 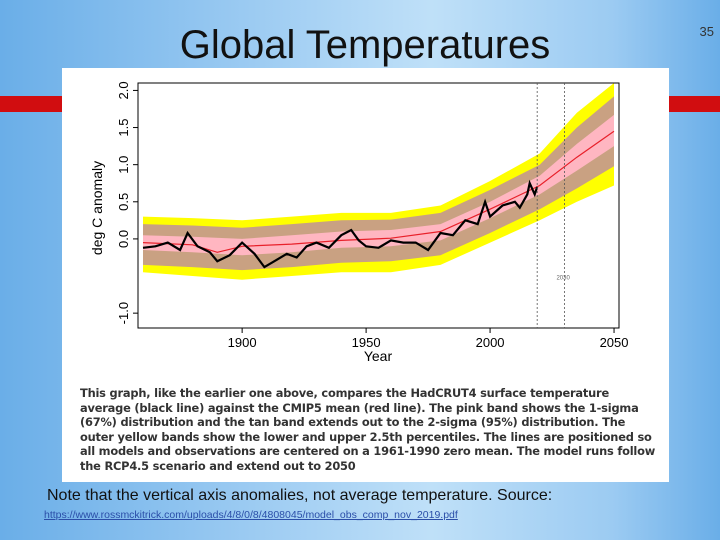 I want to click on x-tick-label-1950: 1950, so click(x=366, y=342).